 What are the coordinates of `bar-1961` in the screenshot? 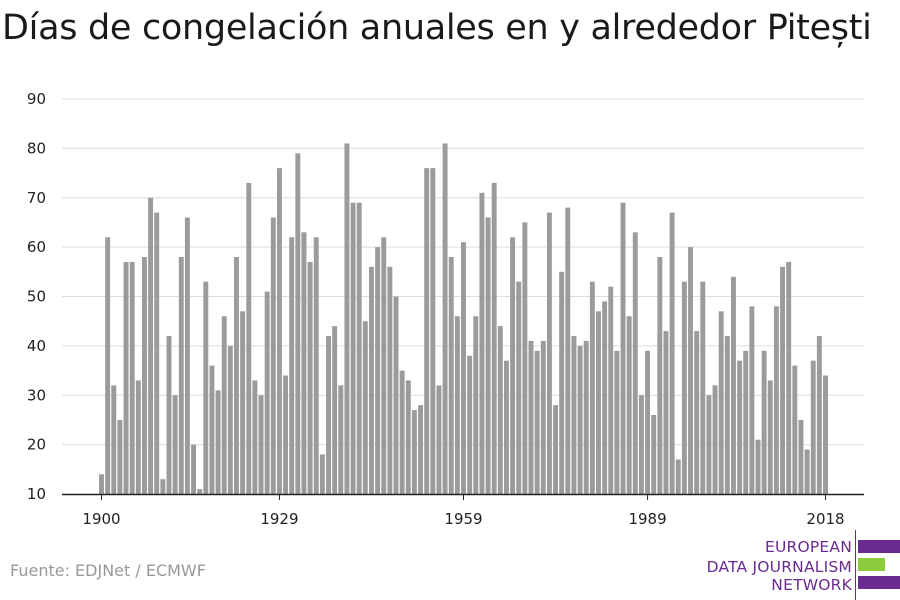 It's located at (476, 405).